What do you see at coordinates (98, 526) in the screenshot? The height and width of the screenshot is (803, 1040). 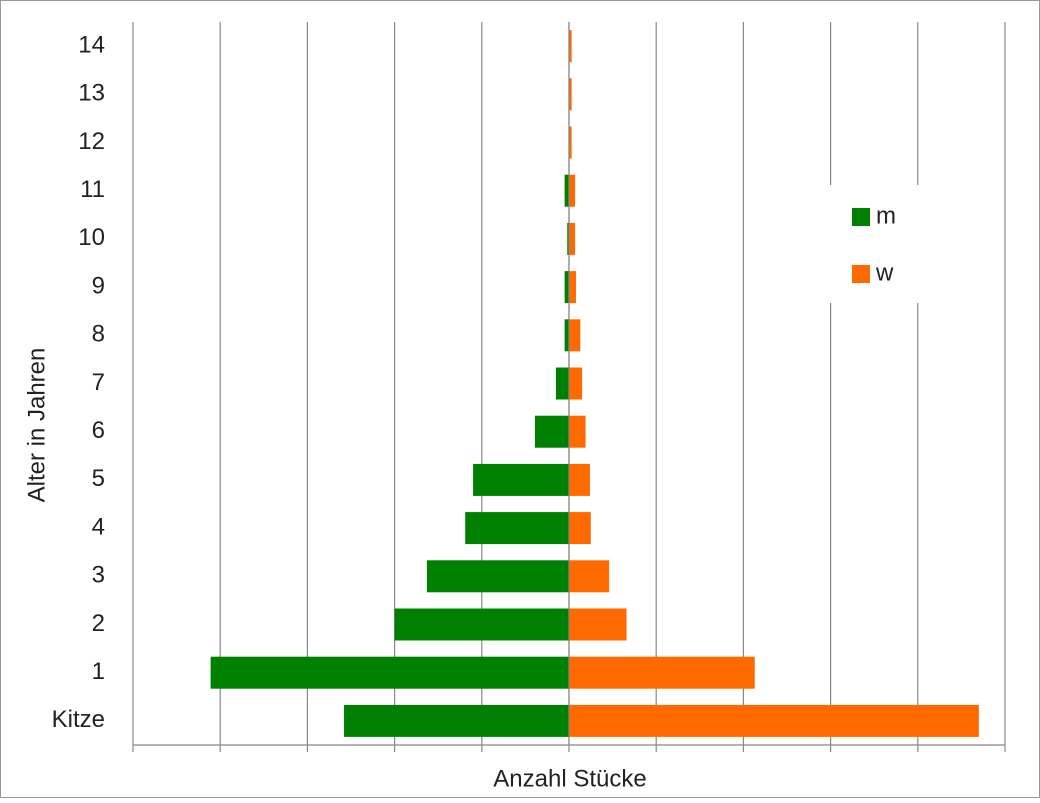 I see `y-tick-label: 4` at bounding box center [98, 526].